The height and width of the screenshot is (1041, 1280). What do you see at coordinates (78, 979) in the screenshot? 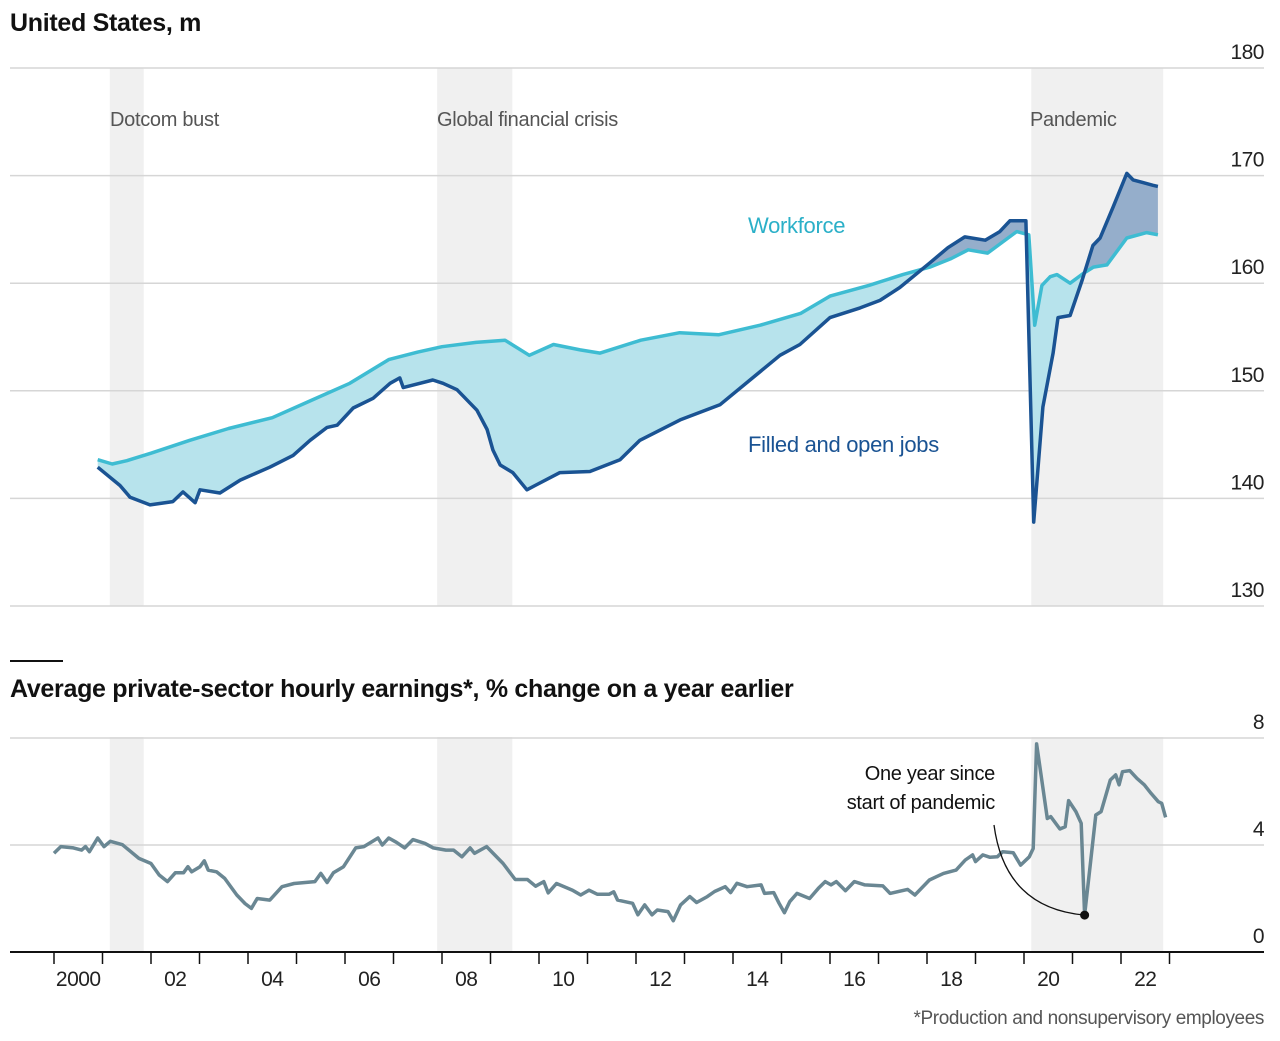
I see `x-tick-label: 2000` at bounding box center [78, 979].